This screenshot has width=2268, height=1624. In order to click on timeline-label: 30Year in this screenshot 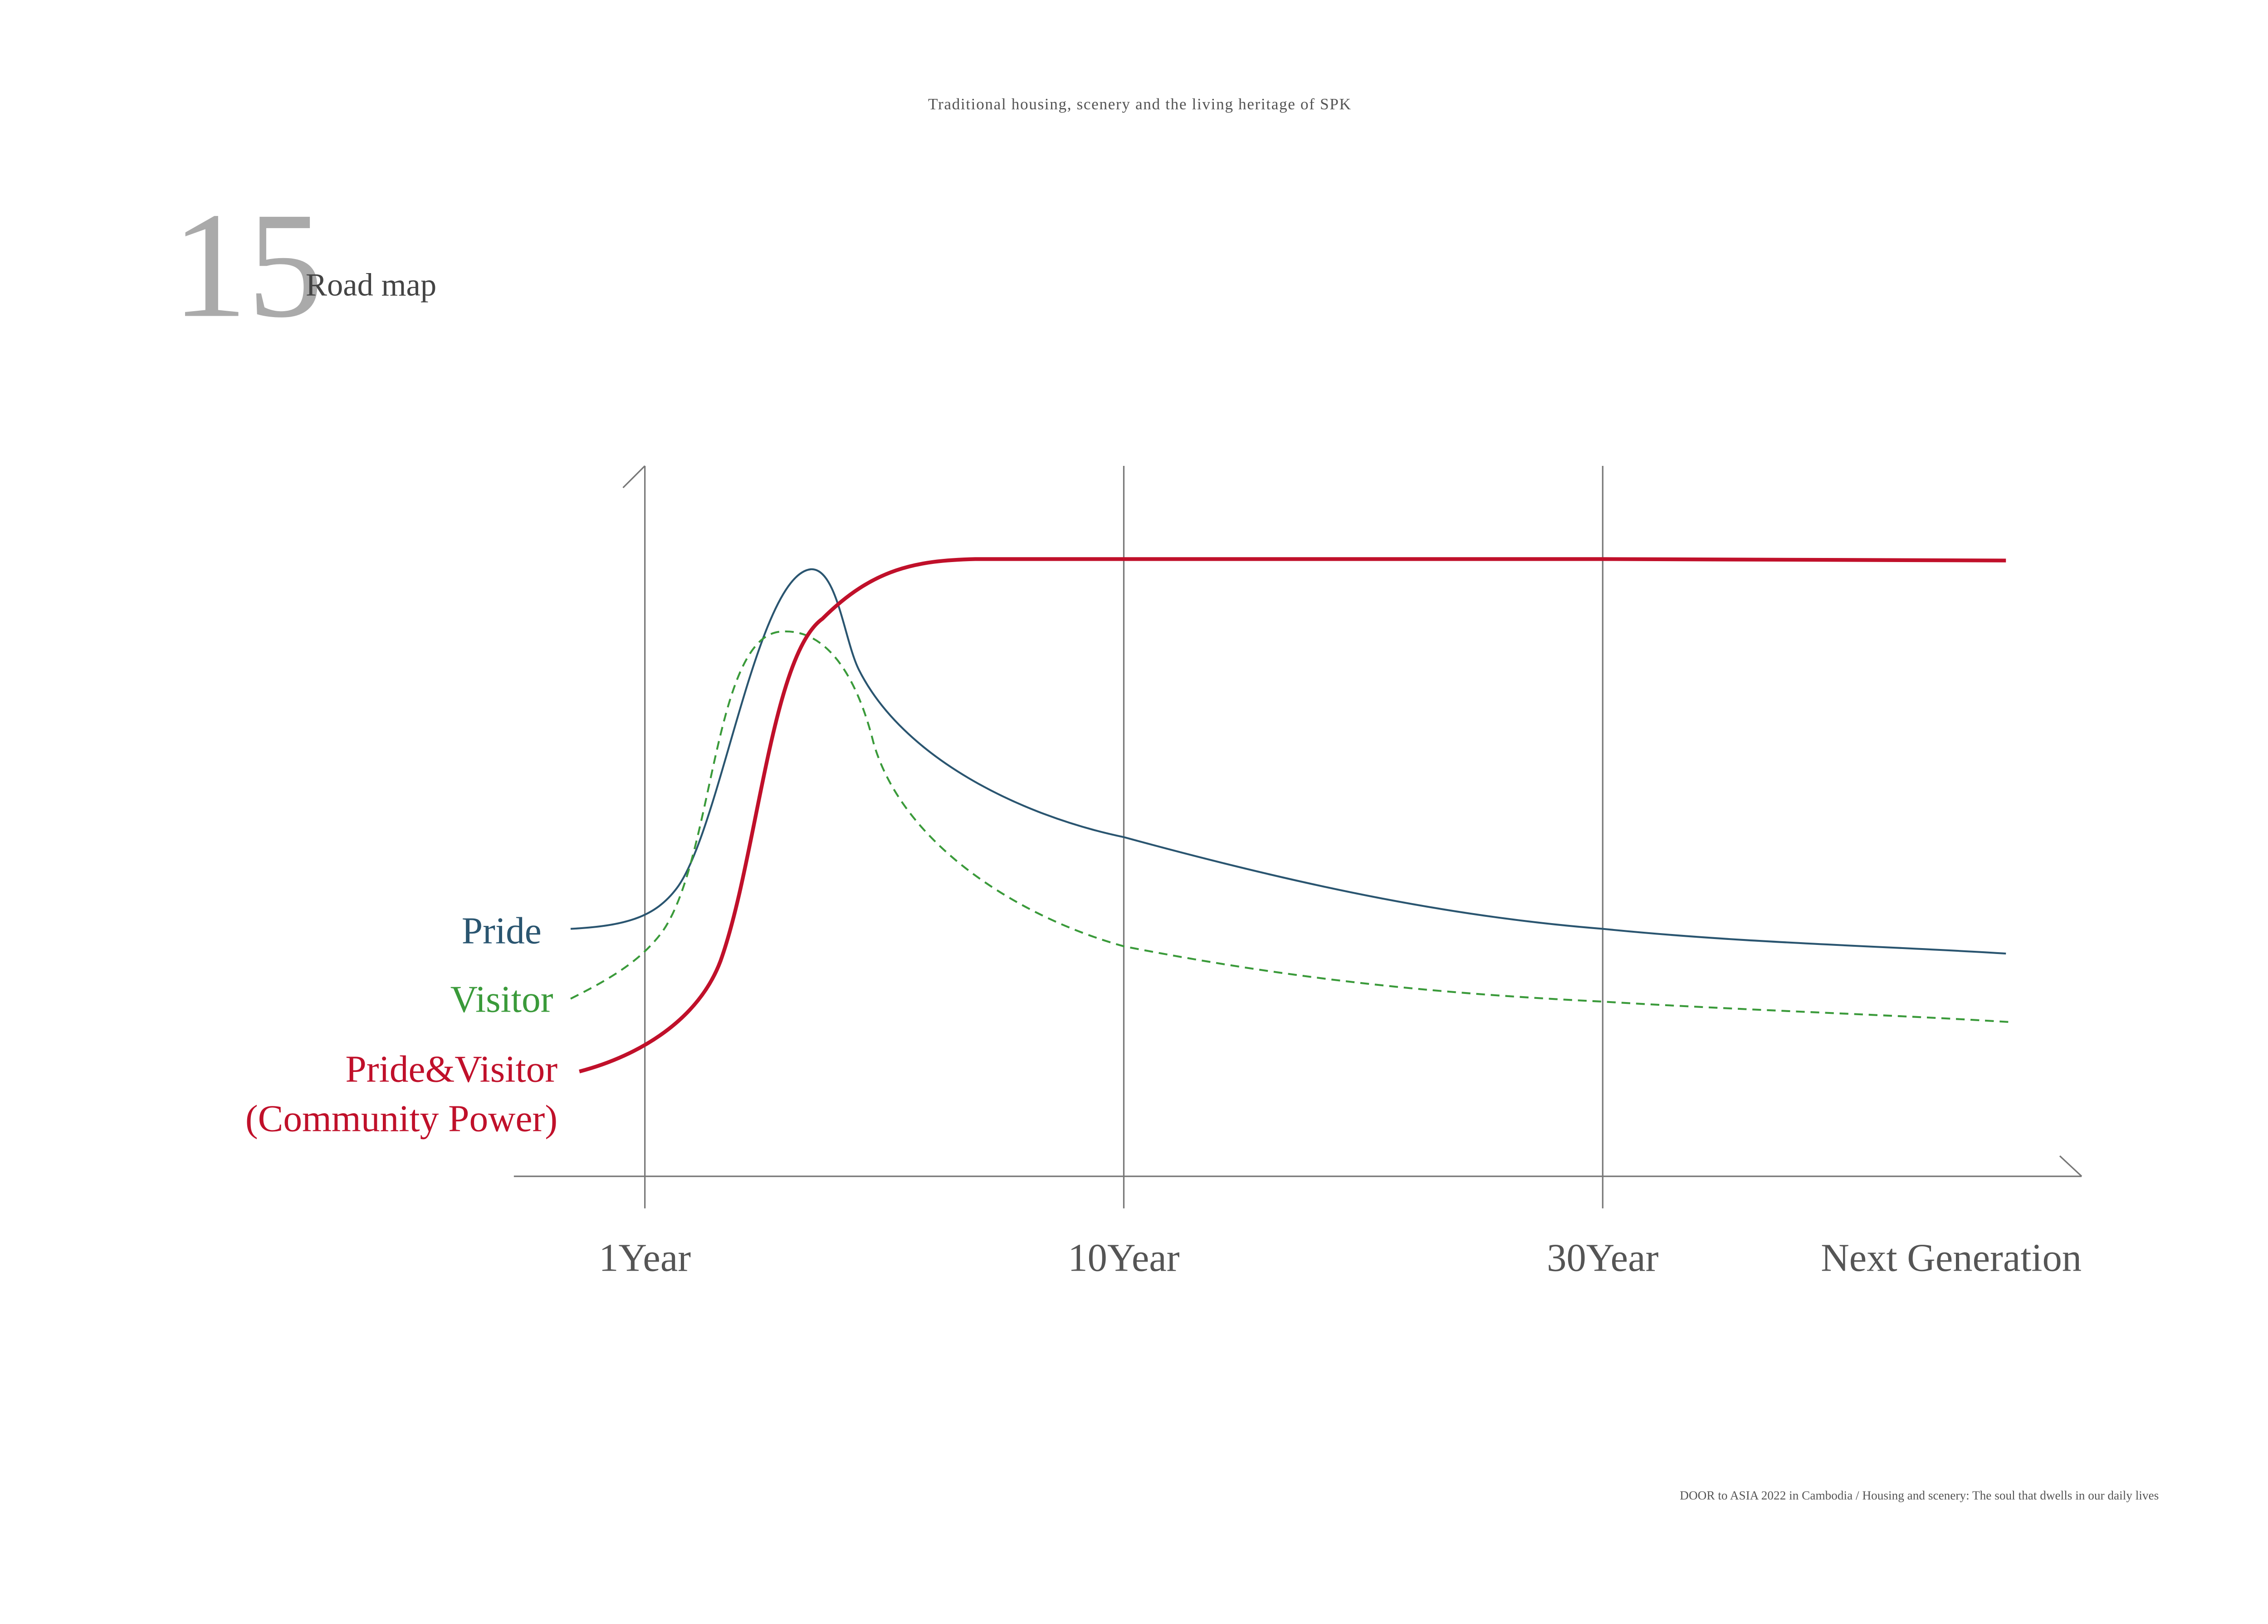, I will do `click(1603, 1258)`.